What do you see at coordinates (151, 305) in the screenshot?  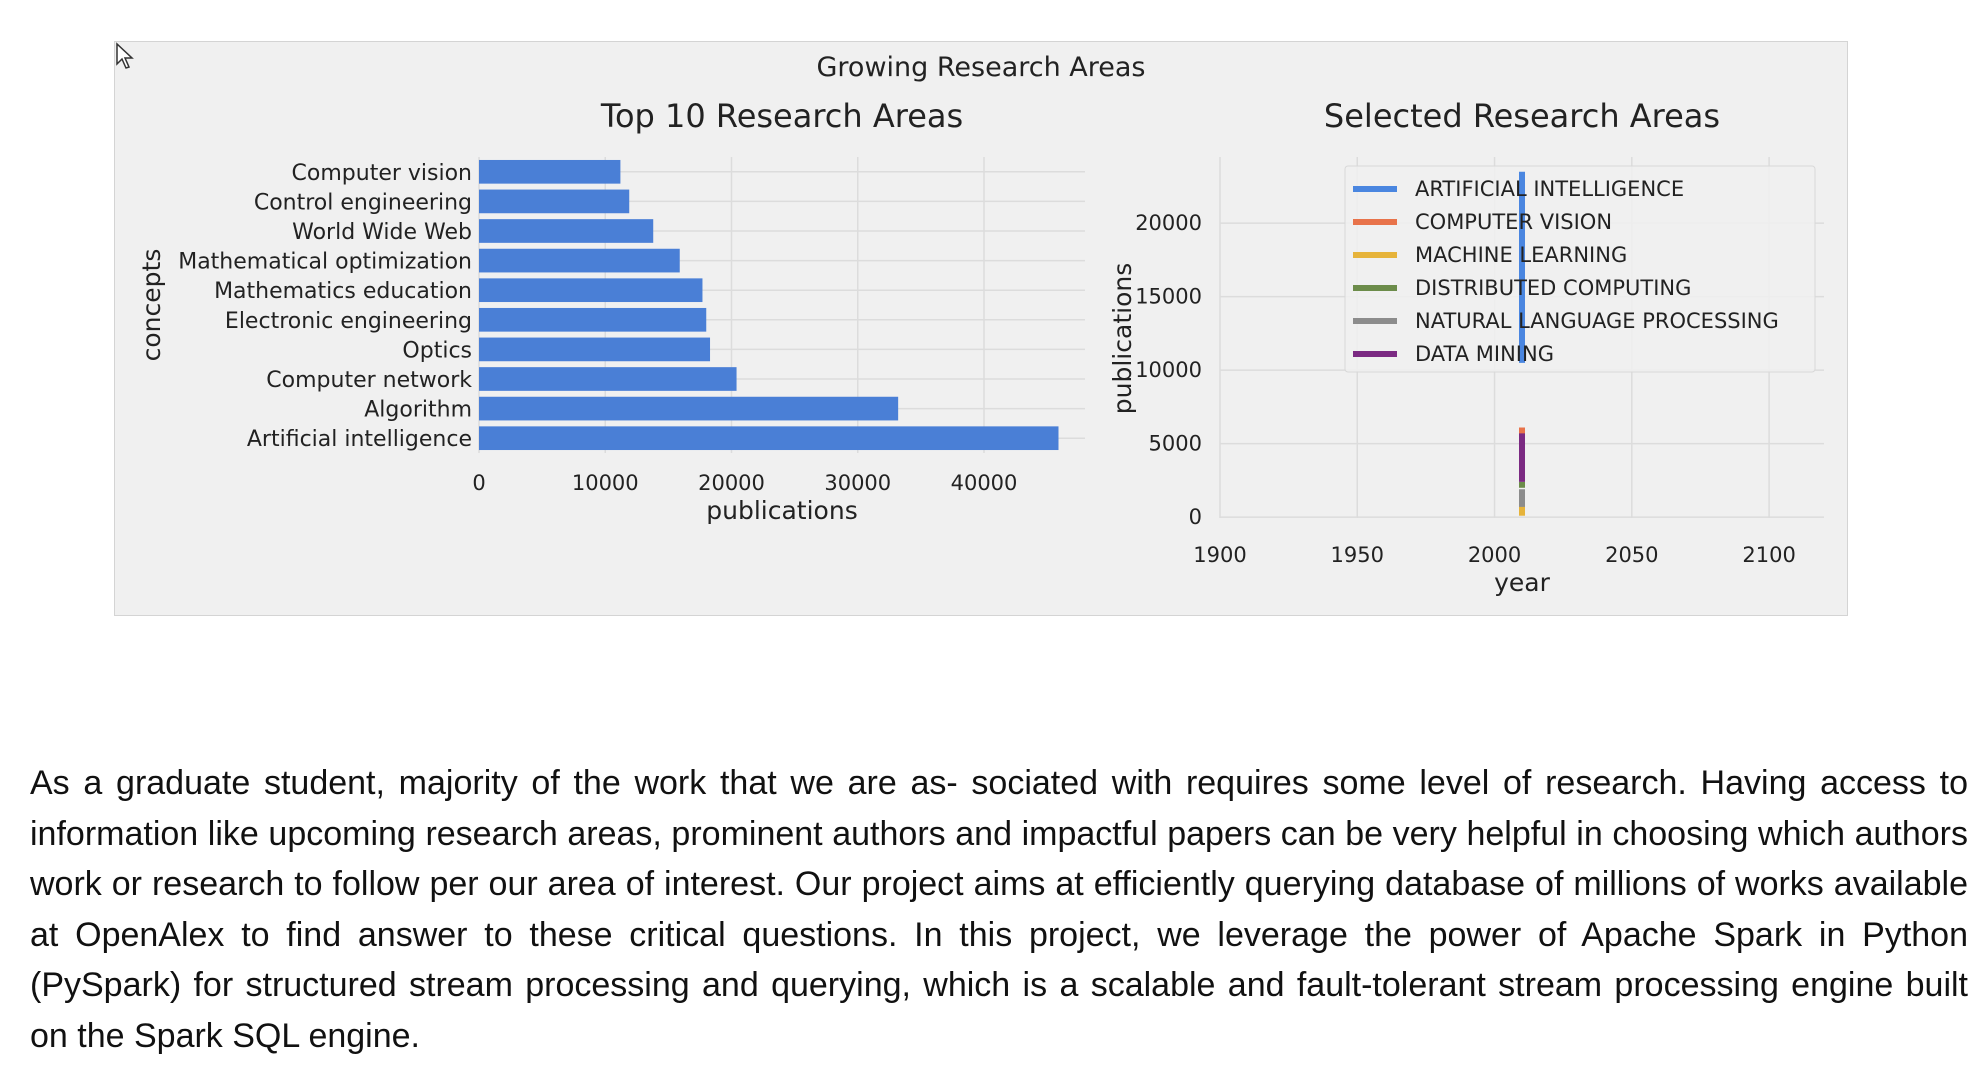 I see `bar-y-axis-label: concepts` at bounding box center [151, 305].